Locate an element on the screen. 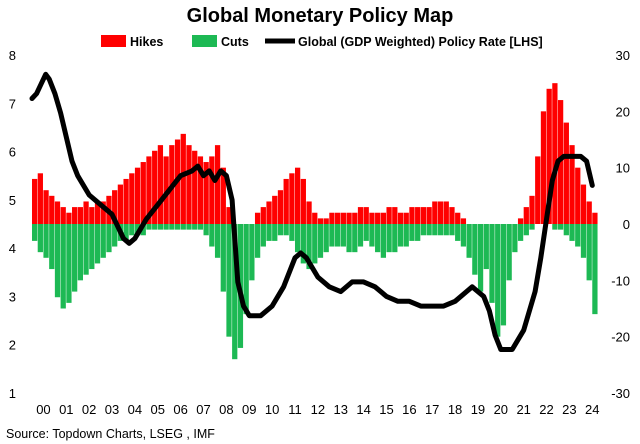 This screenshot has height=444, width=640. x-tick-label: 06 is located at coordinates (180, 409).